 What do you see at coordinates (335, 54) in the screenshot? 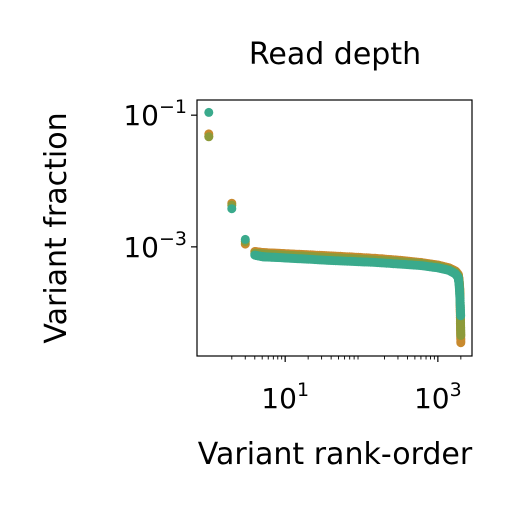
I see `chart-title: Read depth` at bounding box center [335, 54].